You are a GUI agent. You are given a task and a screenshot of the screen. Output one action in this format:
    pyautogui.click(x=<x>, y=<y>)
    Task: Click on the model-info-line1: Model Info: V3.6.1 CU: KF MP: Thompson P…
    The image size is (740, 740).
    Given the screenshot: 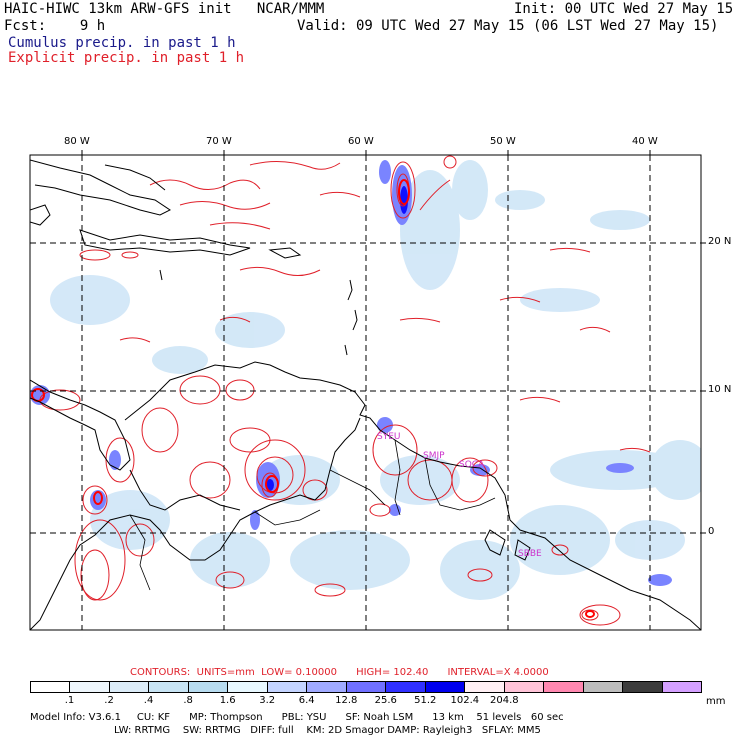 What is the action you would take?
    pyautogui.click(x=297, y=717)
    